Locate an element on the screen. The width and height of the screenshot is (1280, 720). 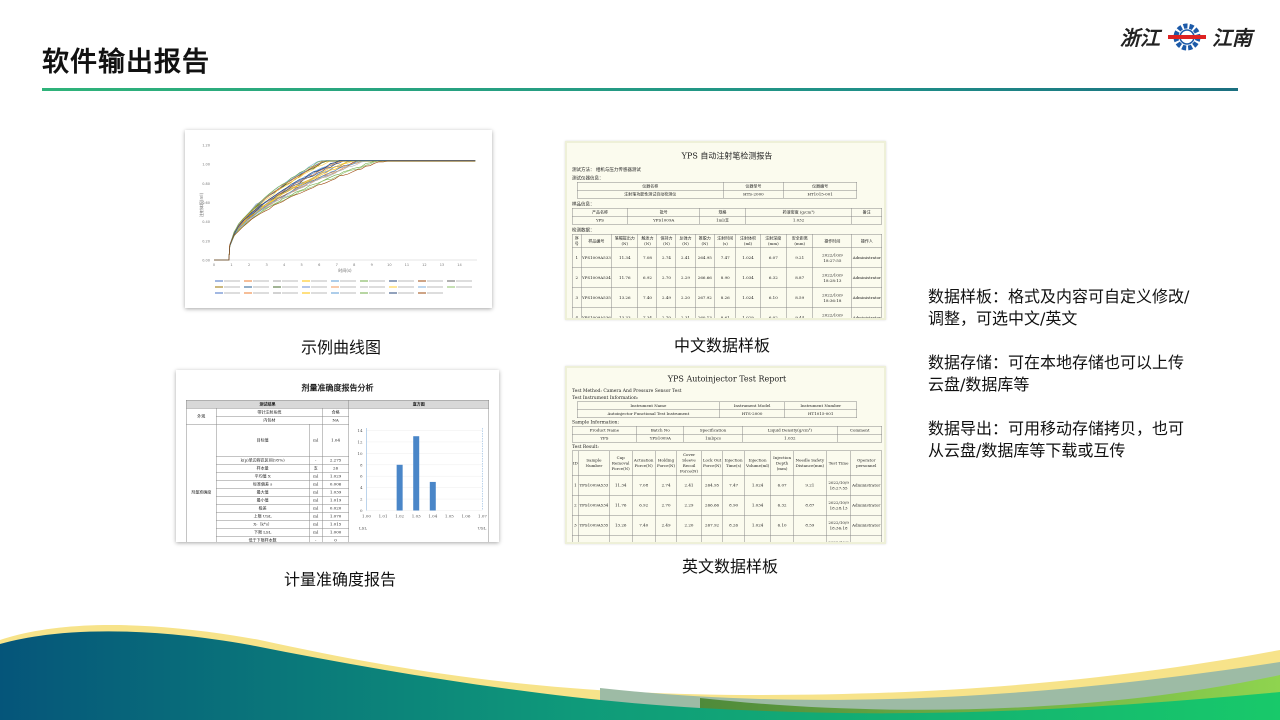
table-cell: HT1015-001 is located at coordinates (821, 413).